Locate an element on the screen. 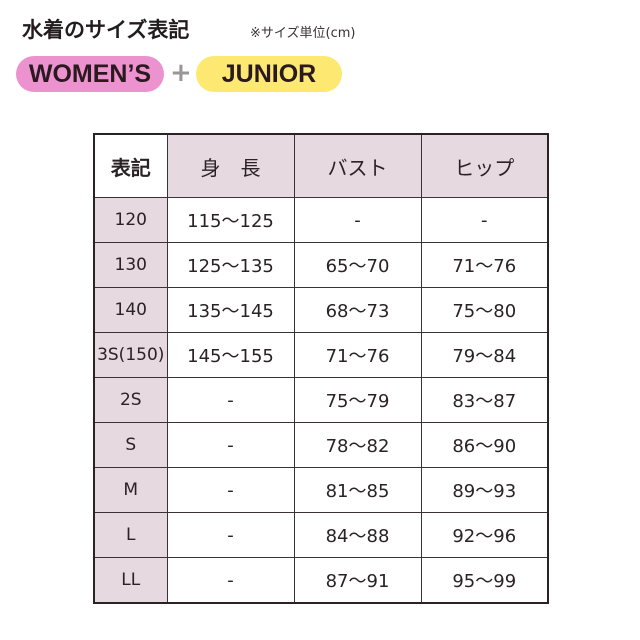 This screenshot has height=640, width=640. header-row: 表記 身 長 バスト ヒップ is located at coordinates (321, 165).